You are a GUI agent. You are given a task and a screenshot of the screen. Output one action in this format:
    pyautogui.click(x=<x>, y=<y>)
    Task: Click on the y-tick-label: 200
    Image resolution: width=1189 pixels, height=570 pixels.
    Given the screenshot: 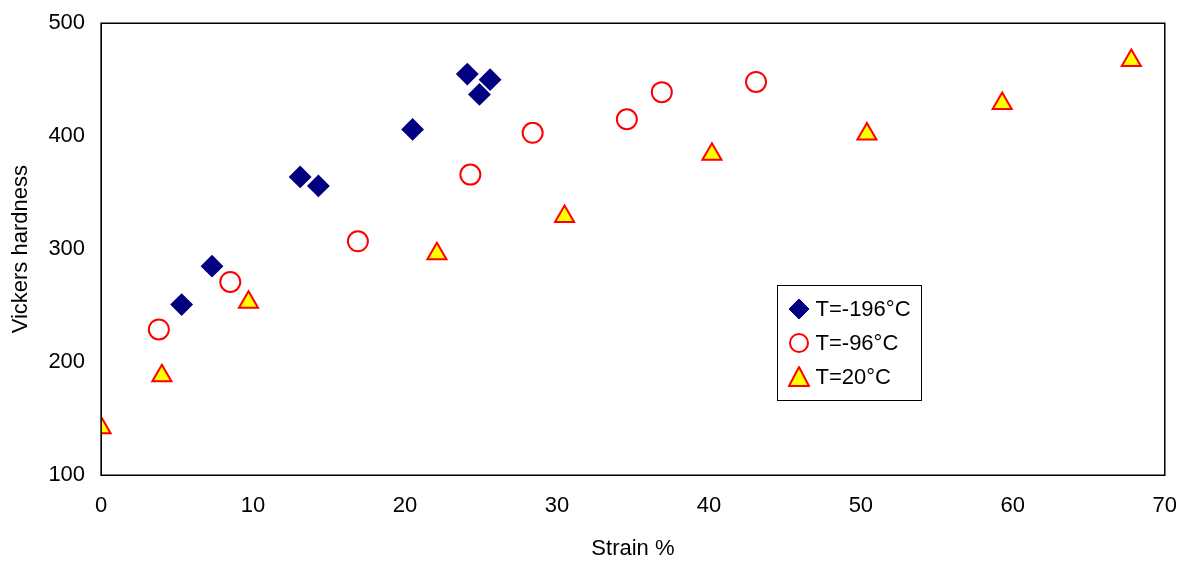 What is the action you would take?
    pyautogui.click(x=67, y=361)
    